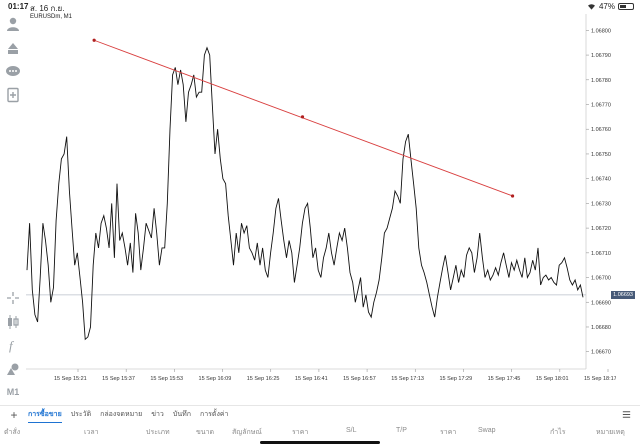 The width and height of the screenshot is (640, 447). I want to click on col-tp: T/P, so click(401, 430).